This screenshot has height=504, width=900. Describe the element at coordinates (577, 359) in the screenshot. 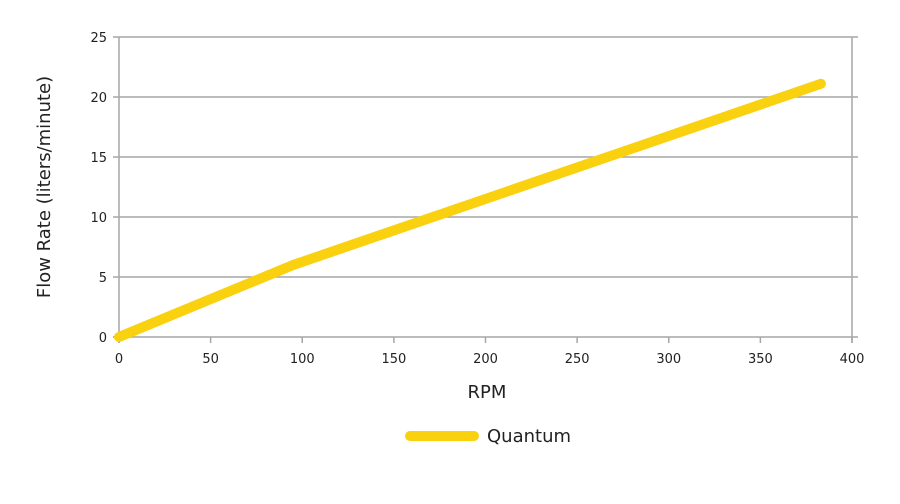

I see `x-tick-label: 250` at that location.